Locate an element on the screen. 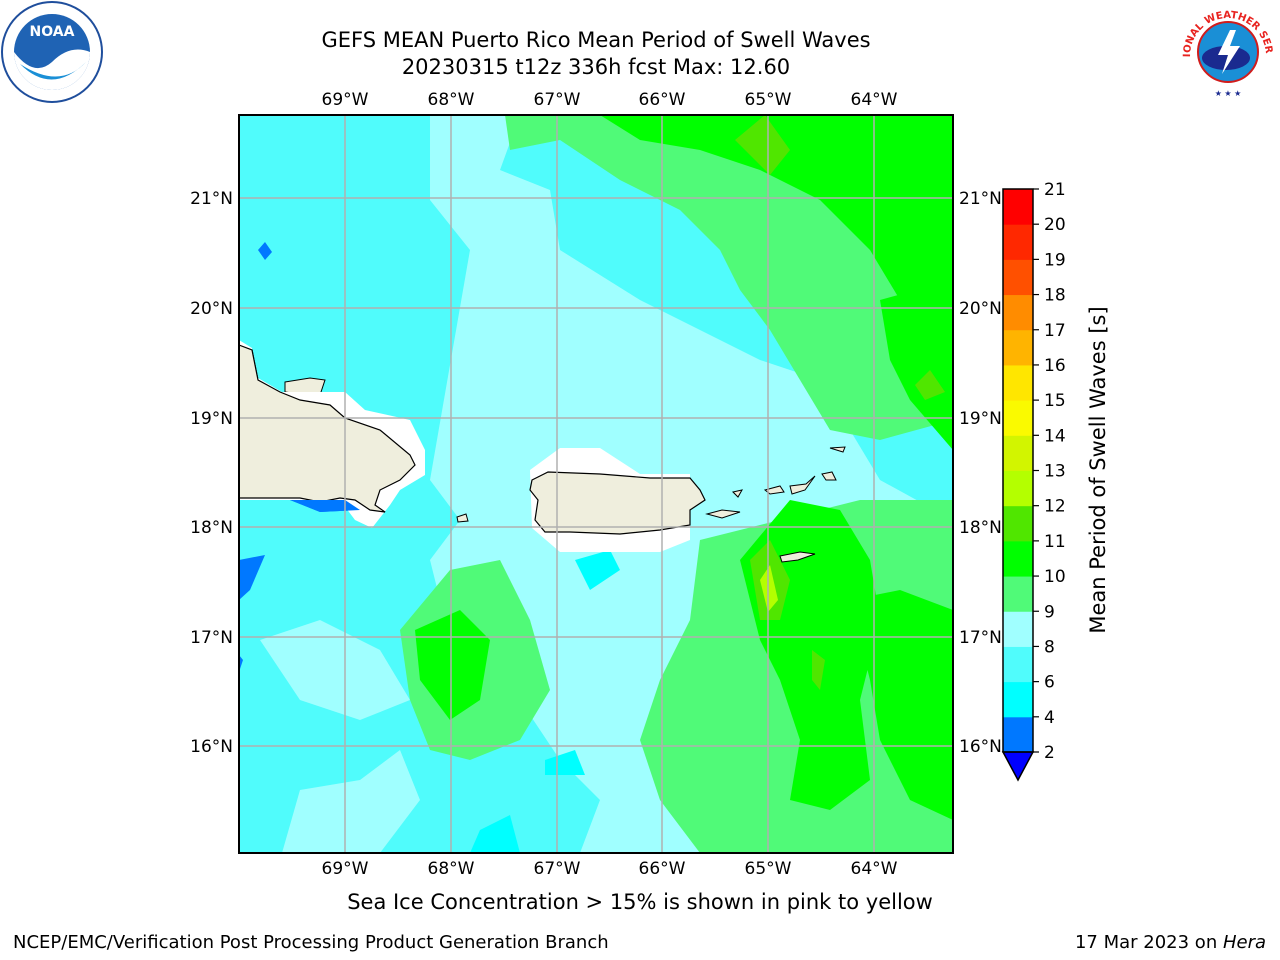 Image resolution: width=1280 pixels, height=960 pixels. colorbar-extend-triangle is located at coordinates (1018, 766).